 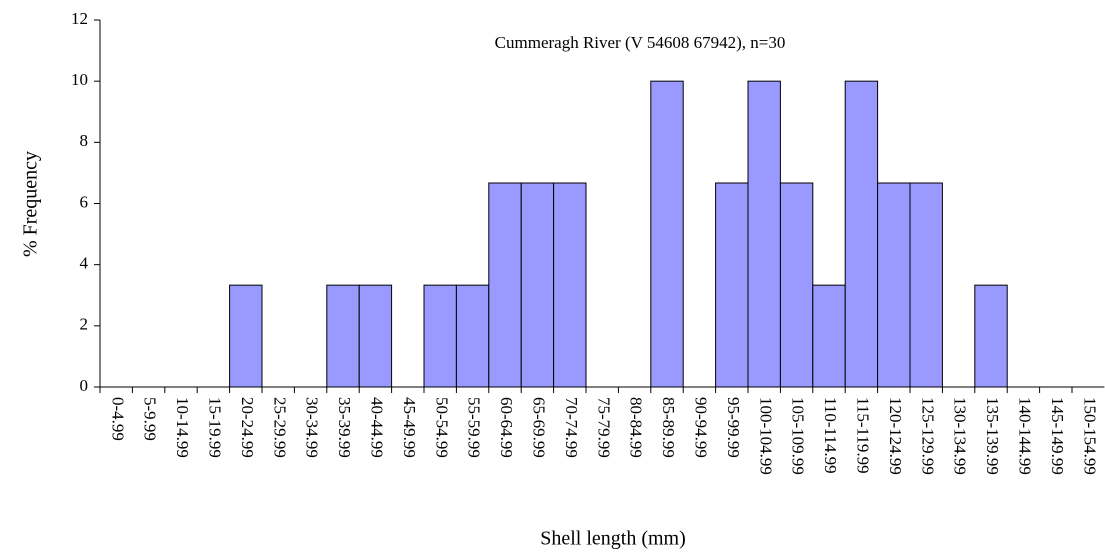 What do you see at coordinates (603, 427) in the screenshot?
I see `x-tick-label: 75-79.99` at bounding box center [603, 427].